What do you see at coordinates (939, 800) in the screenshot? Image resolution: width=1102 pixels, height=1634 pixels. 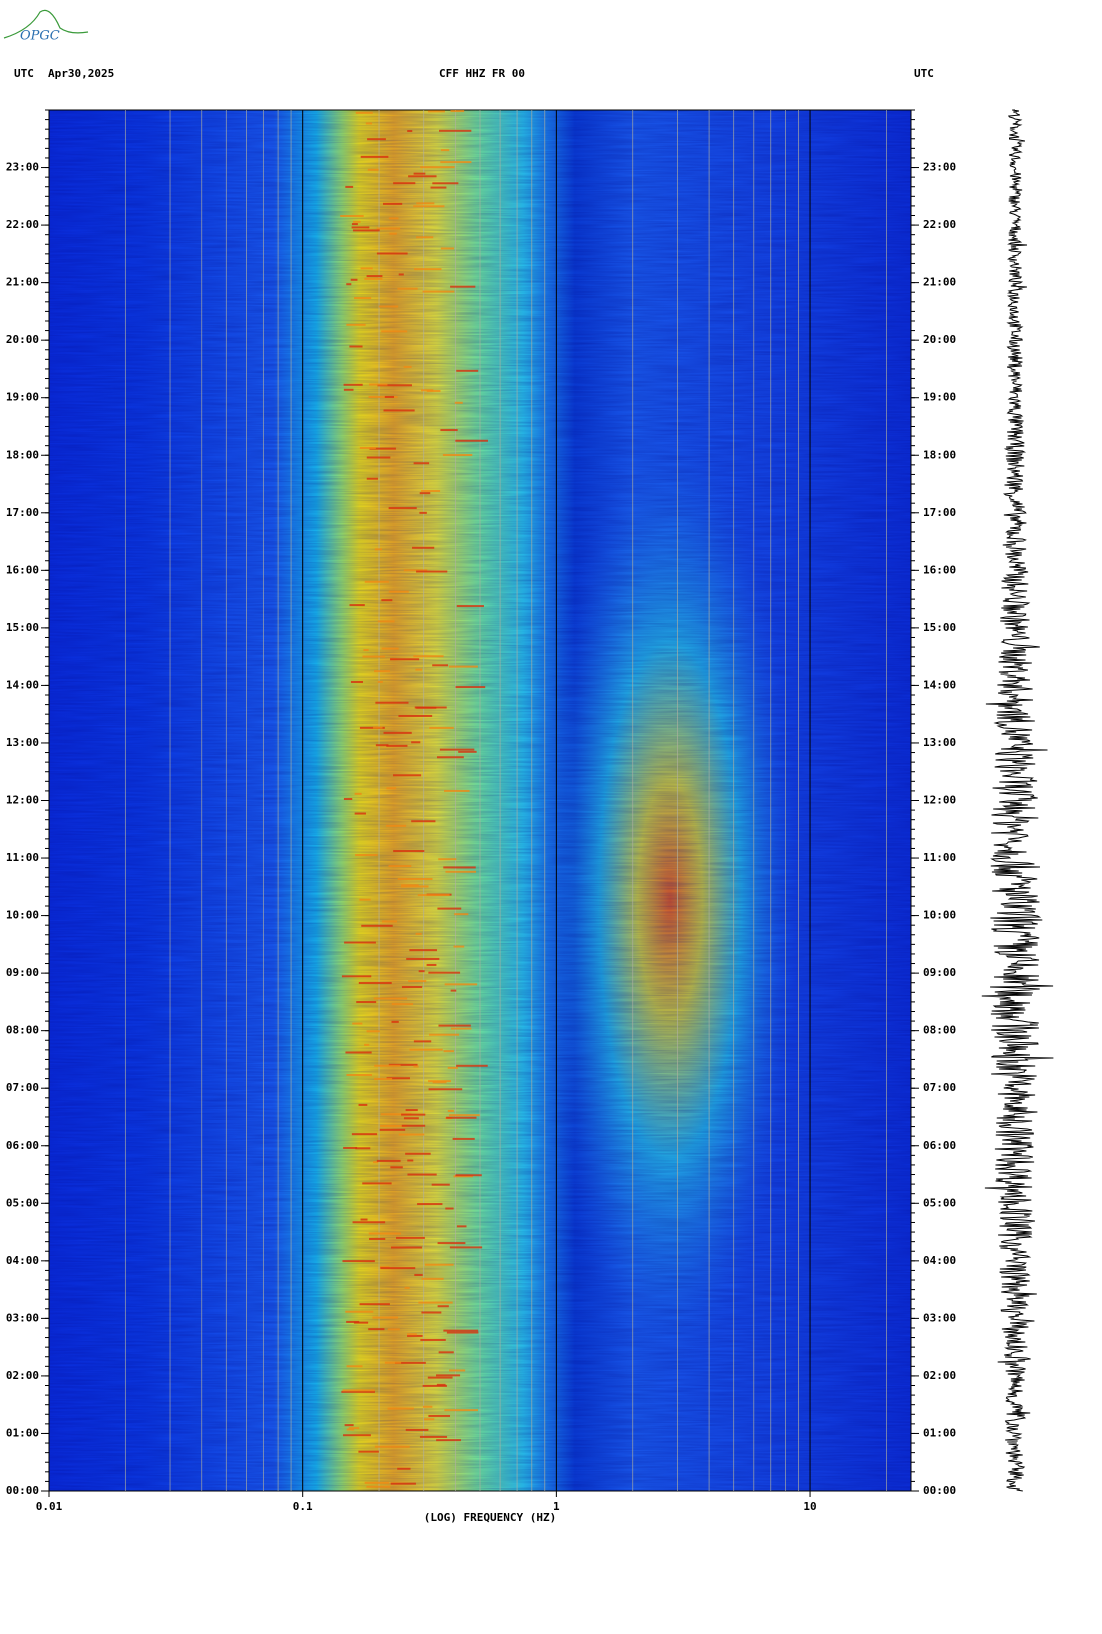 I see `y-tick-label: 12:00` at bounding box center [939, 800].